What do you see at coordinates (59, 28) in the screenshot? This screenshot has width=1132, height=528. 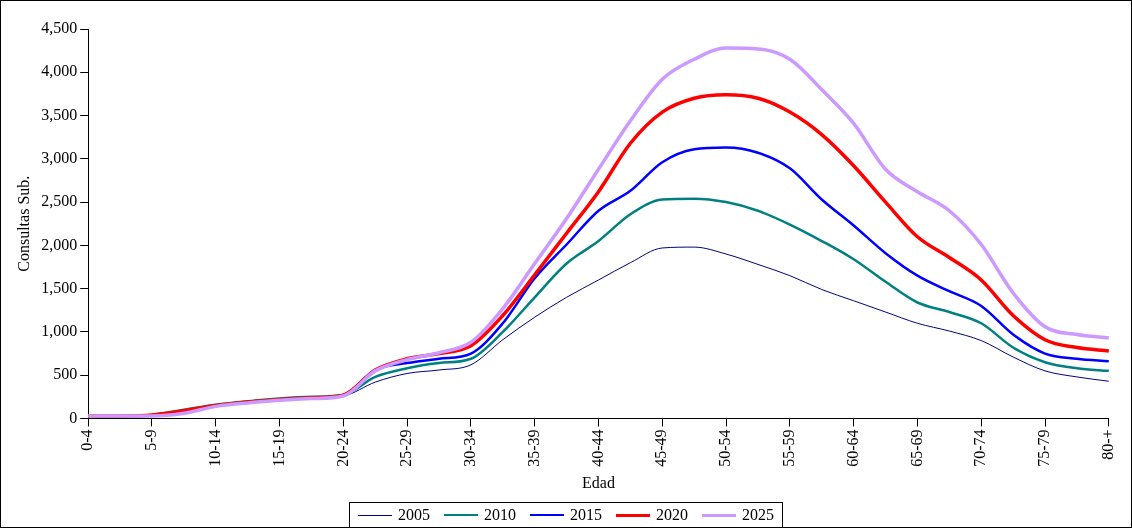 I see `y-tick-label: 4,500` at bounding box center [59, 28].